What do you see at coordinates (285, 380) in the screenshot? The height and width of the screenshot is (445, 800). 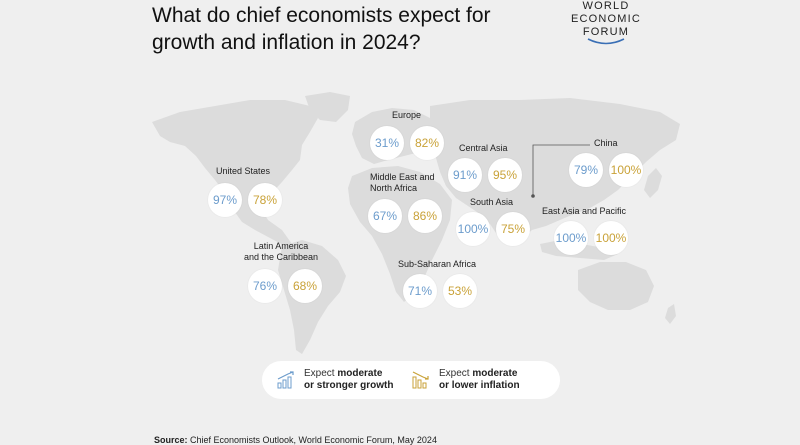 I see `growth-bars-icon` at bounding box center [285, 380].